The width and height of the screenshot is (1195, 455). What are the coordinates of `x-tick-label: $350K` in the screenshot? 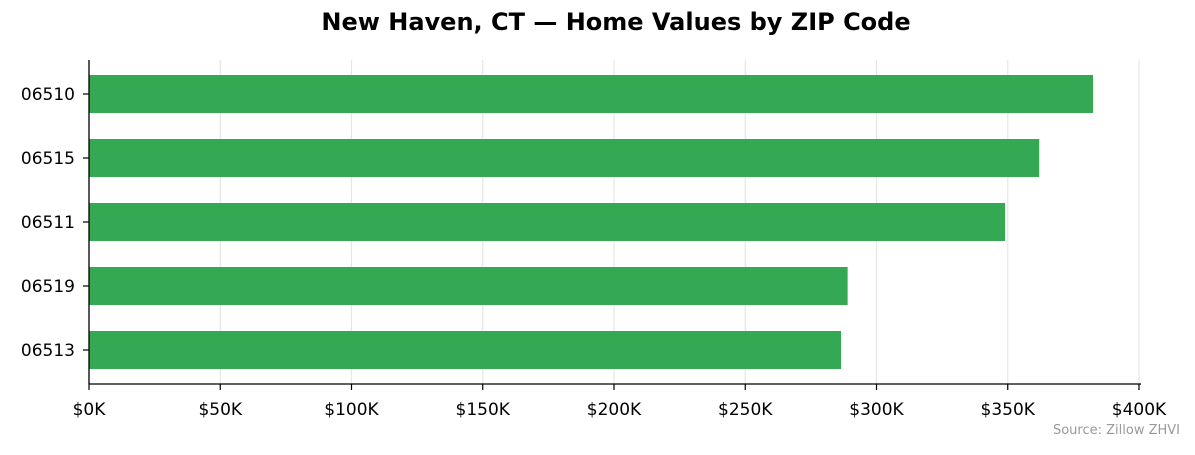 It's located at (1008, 410).